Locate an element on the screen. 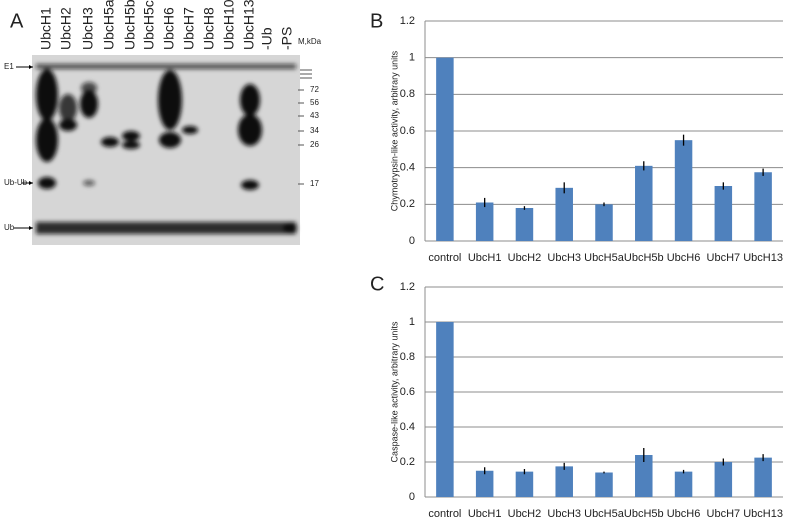  lane-label: UbcH5c is located at coordinates (149, 25).